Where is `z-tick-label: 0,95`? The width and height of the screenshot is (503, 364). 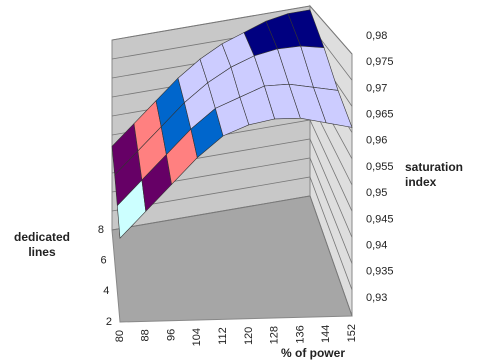 z-tick-label: 0,95 is located at coordinates (376, 193).